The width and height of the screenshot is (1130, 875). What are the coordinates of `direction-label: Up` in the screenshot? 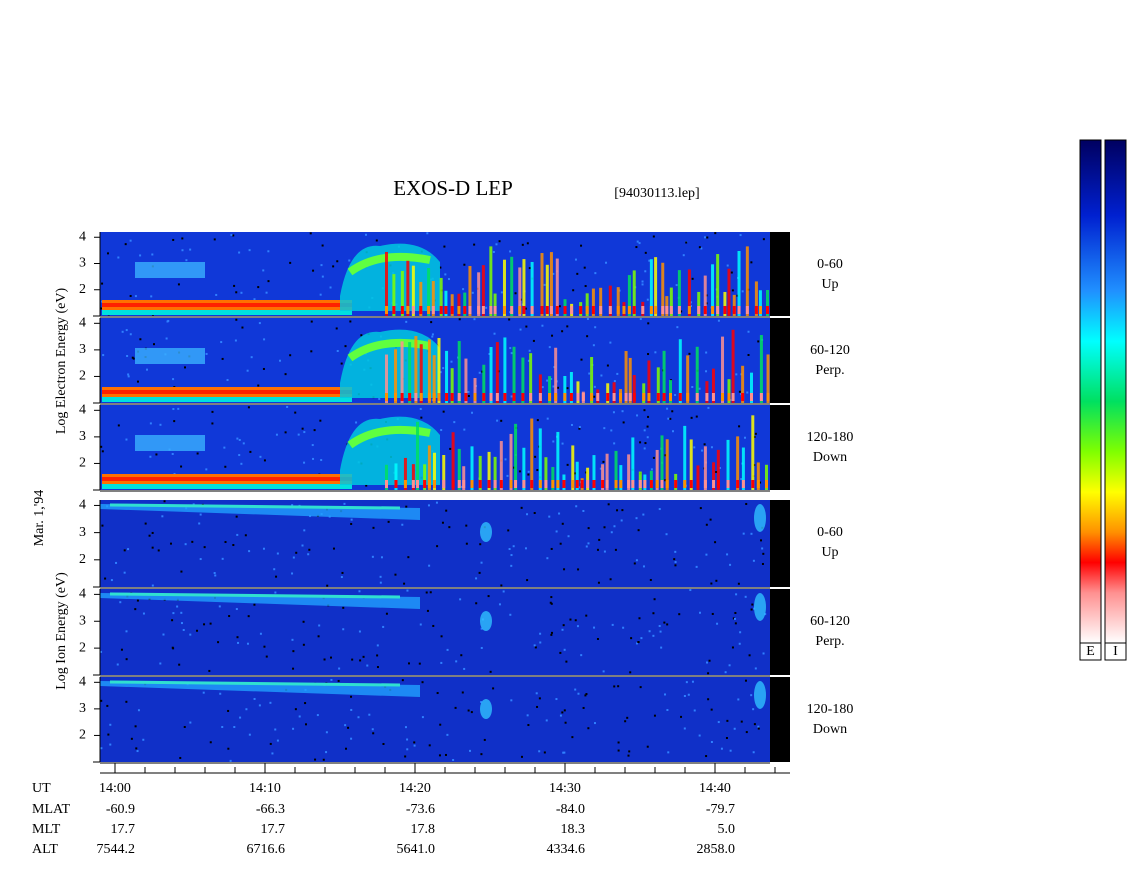 It's located at (829, 552).